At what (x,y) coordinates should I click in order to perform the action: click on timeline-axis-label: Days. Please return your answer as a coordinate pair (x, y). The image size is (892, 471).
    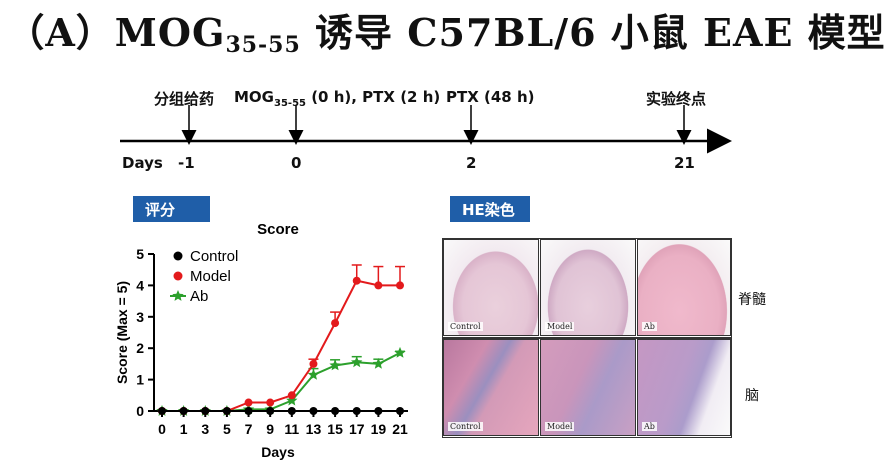
    Looking at the image, I should click on (142, 163).